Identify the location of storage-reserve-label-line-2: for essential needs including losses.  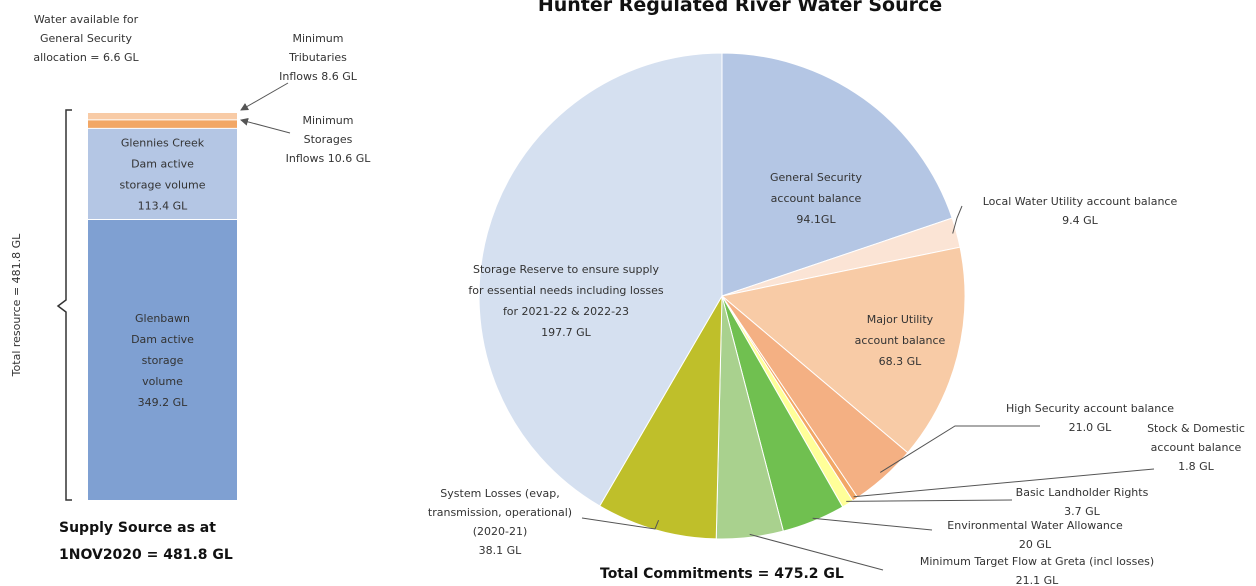
(566, 290).